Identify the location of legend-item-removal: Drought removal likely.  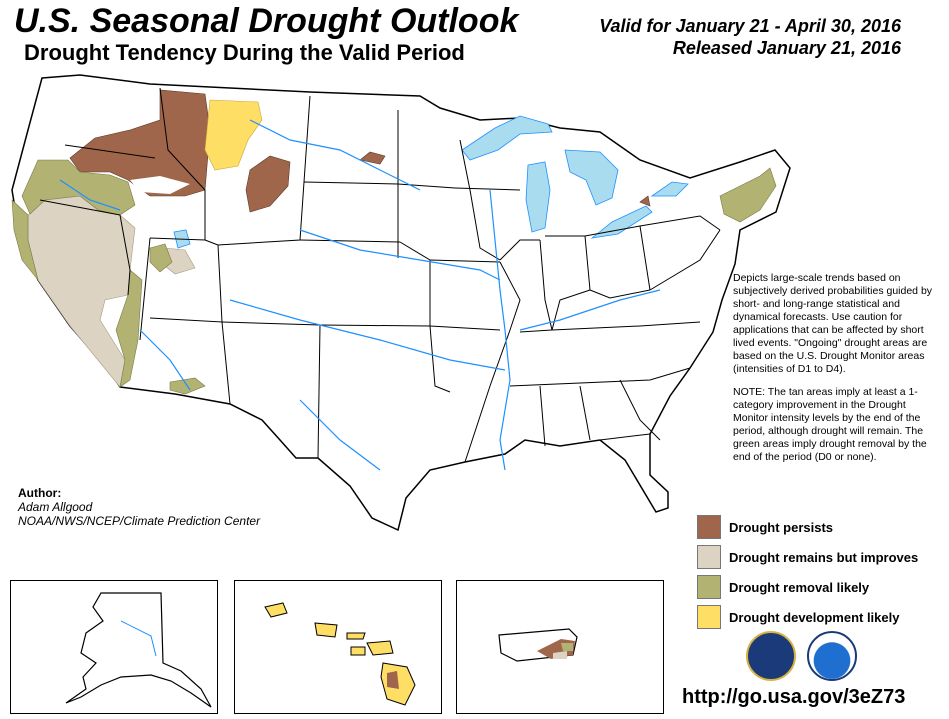
(807, 587).